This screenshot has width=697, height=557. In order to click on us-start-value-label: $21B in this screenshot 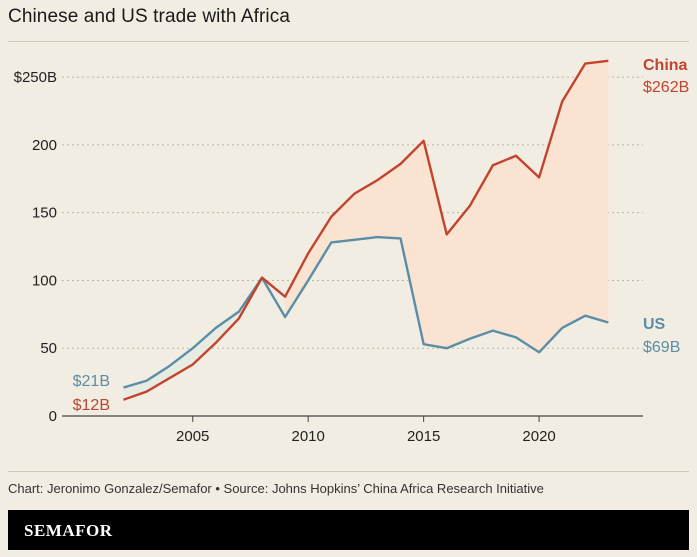, I will do `click(91, 381)`.